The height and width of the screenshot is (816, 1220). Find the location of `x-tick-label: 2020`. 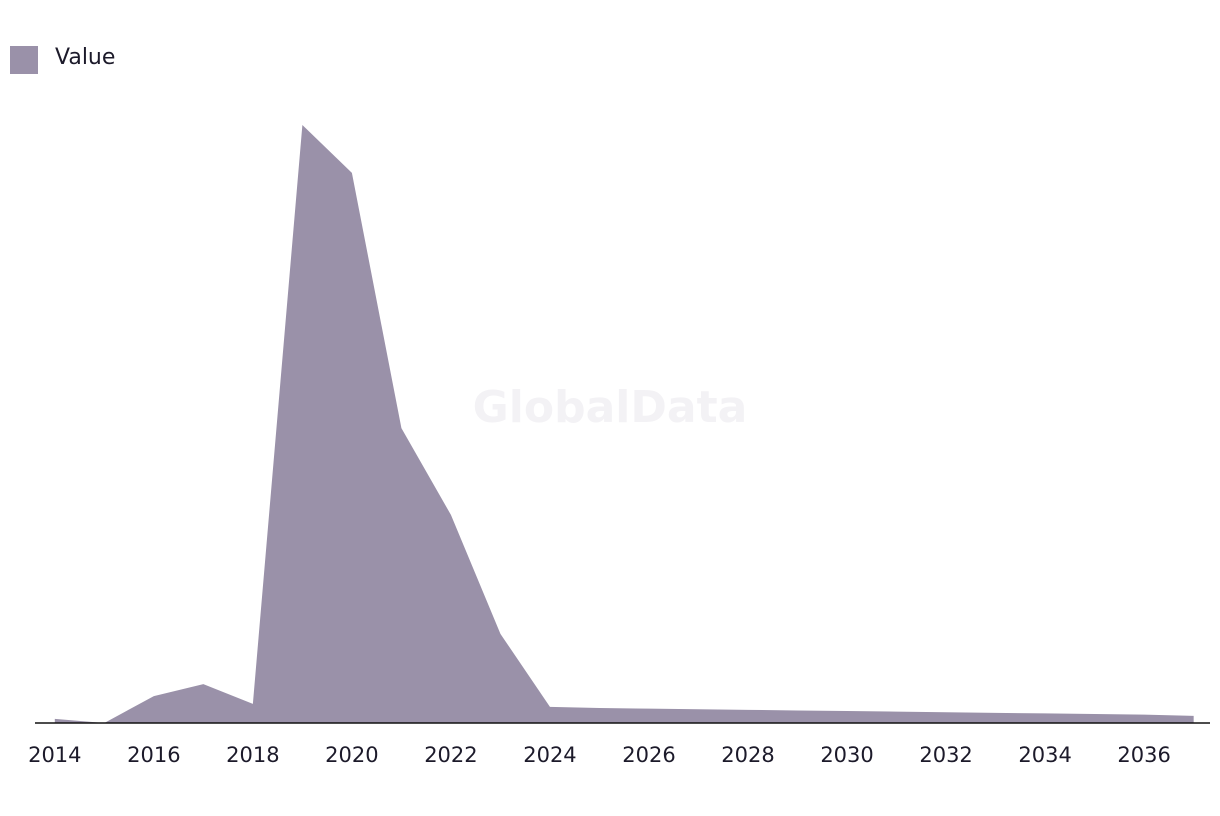

x-tick-label: 2020 is located at coordinates (351, 755).